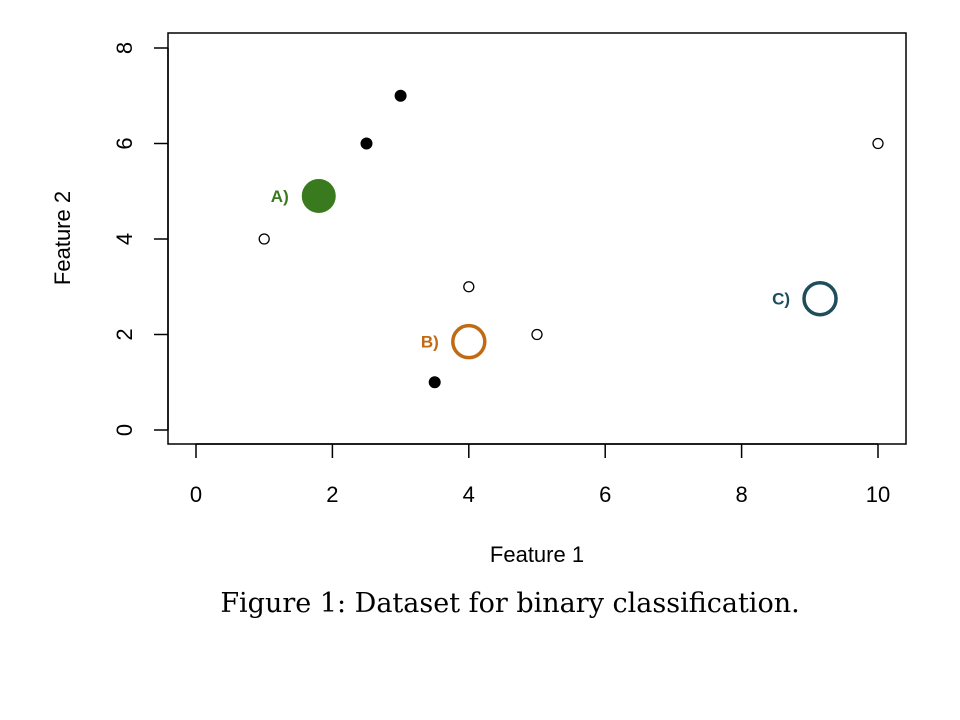 The width and height of the screenshot is (960, 720). What do you see at coordinates (781, 299) in the screenshot?
I see `annotation-label: C)` at bounding box center [781, 299].